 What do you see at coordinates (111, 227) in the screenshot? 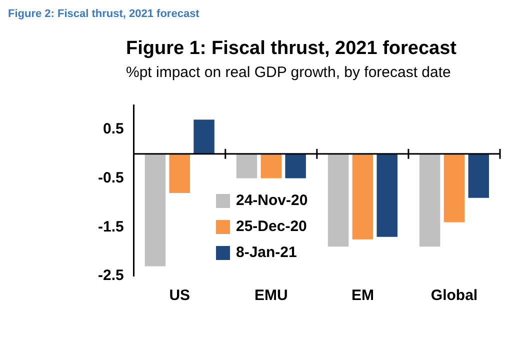
I see `y-tick-label: -1.5` at bounding box center [111, 227].